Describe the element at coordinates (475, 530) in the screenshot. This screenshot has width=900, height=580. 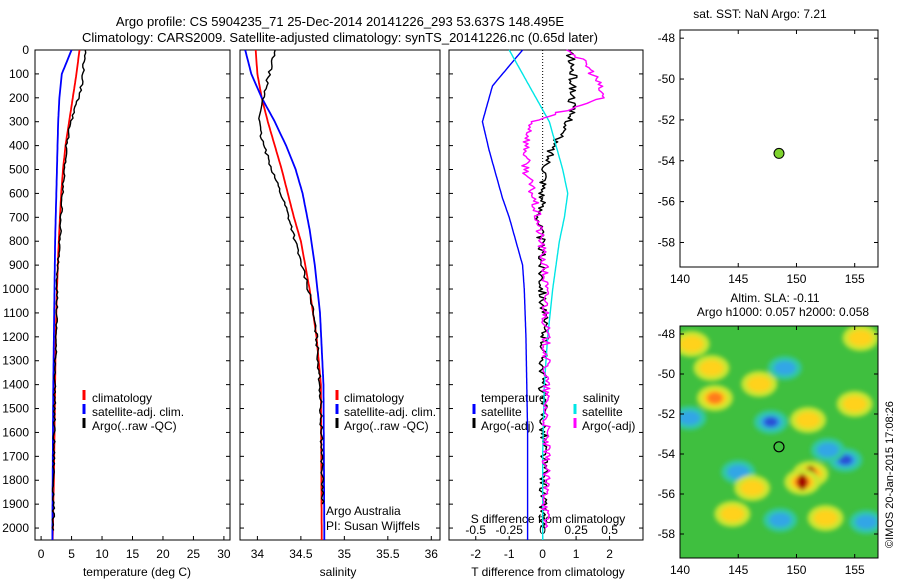
I see `s-difference-xtick-label: -0.5` at that location.